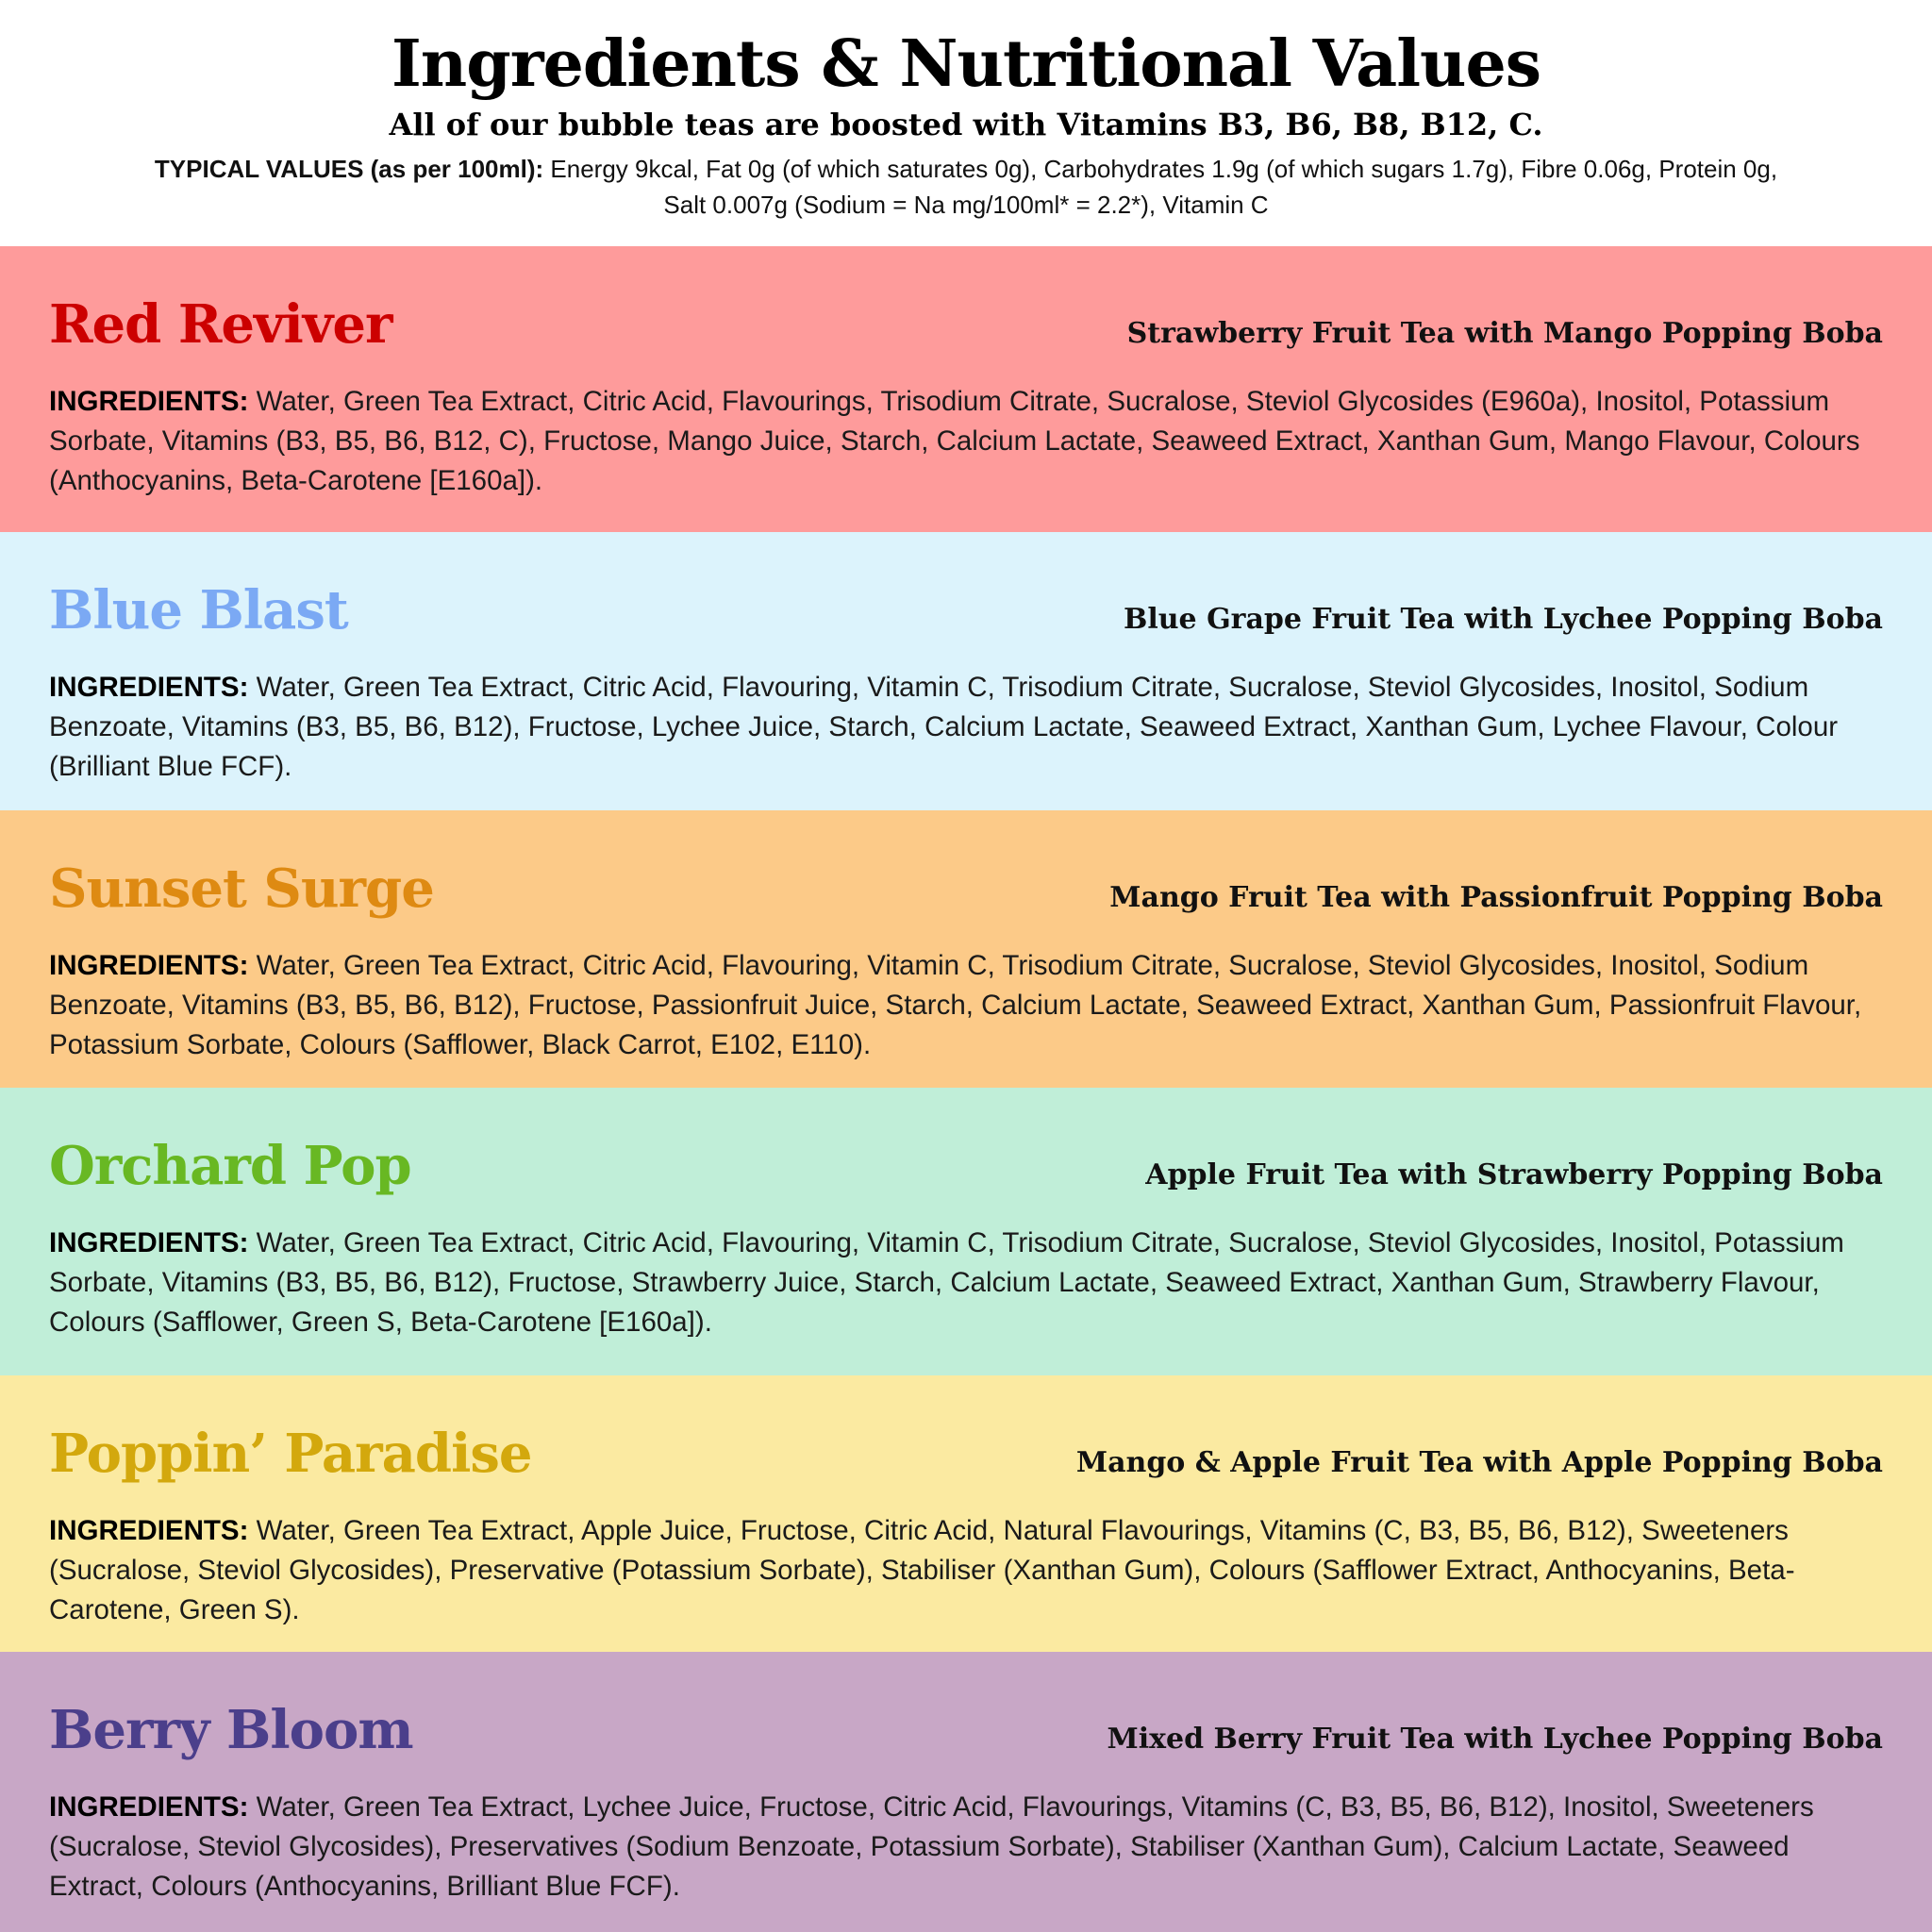 This screenshot has height=1932, width=1932. What do you see at coordinates (232, 1730) in the screenshot?
I see `product-name: Berry Bloom` at bounding box center [232, 1730].